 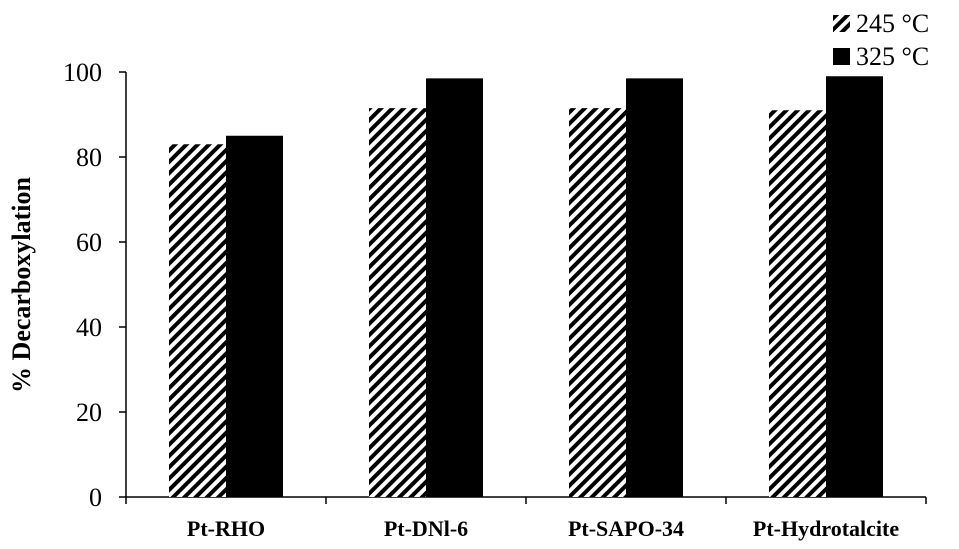 I want to click on legend-label: 245 °C, so click(x=892, y=23).